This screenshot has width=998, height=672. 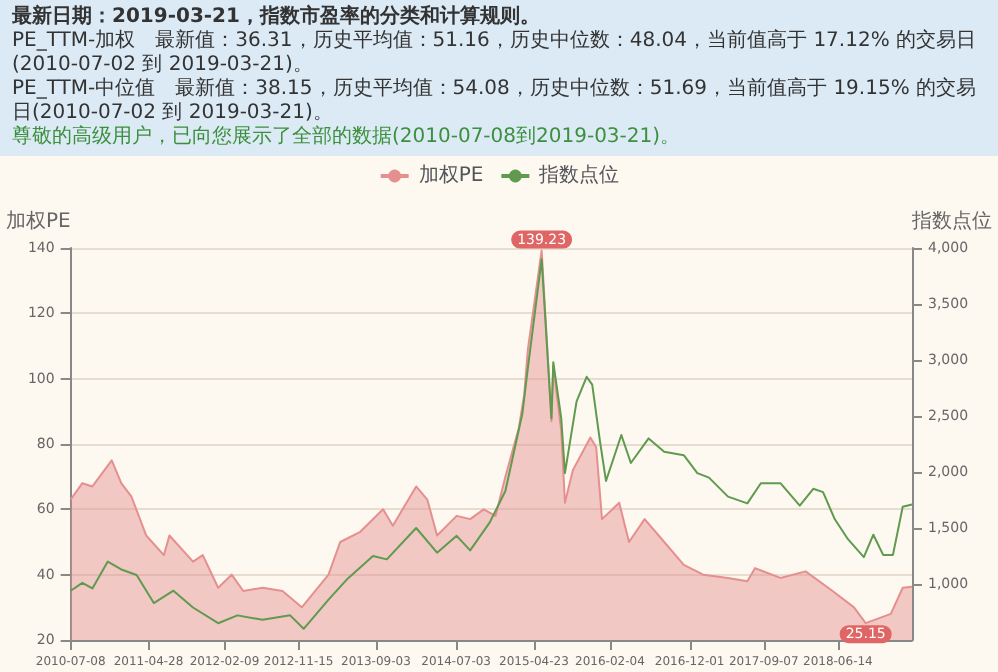 What do you see at coordinates (451, 175) in the screenshot?
I see `legend-label: 加权PE` at bounding box center [451, 175].